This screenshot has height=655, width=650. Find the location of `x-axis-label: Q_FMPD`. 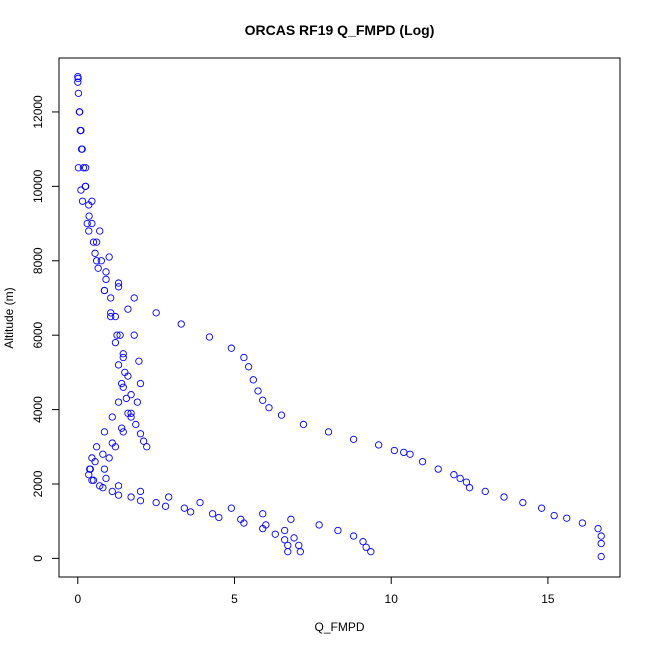

x-axis-label: Q_FMPD is located at coordinates (339, 627).